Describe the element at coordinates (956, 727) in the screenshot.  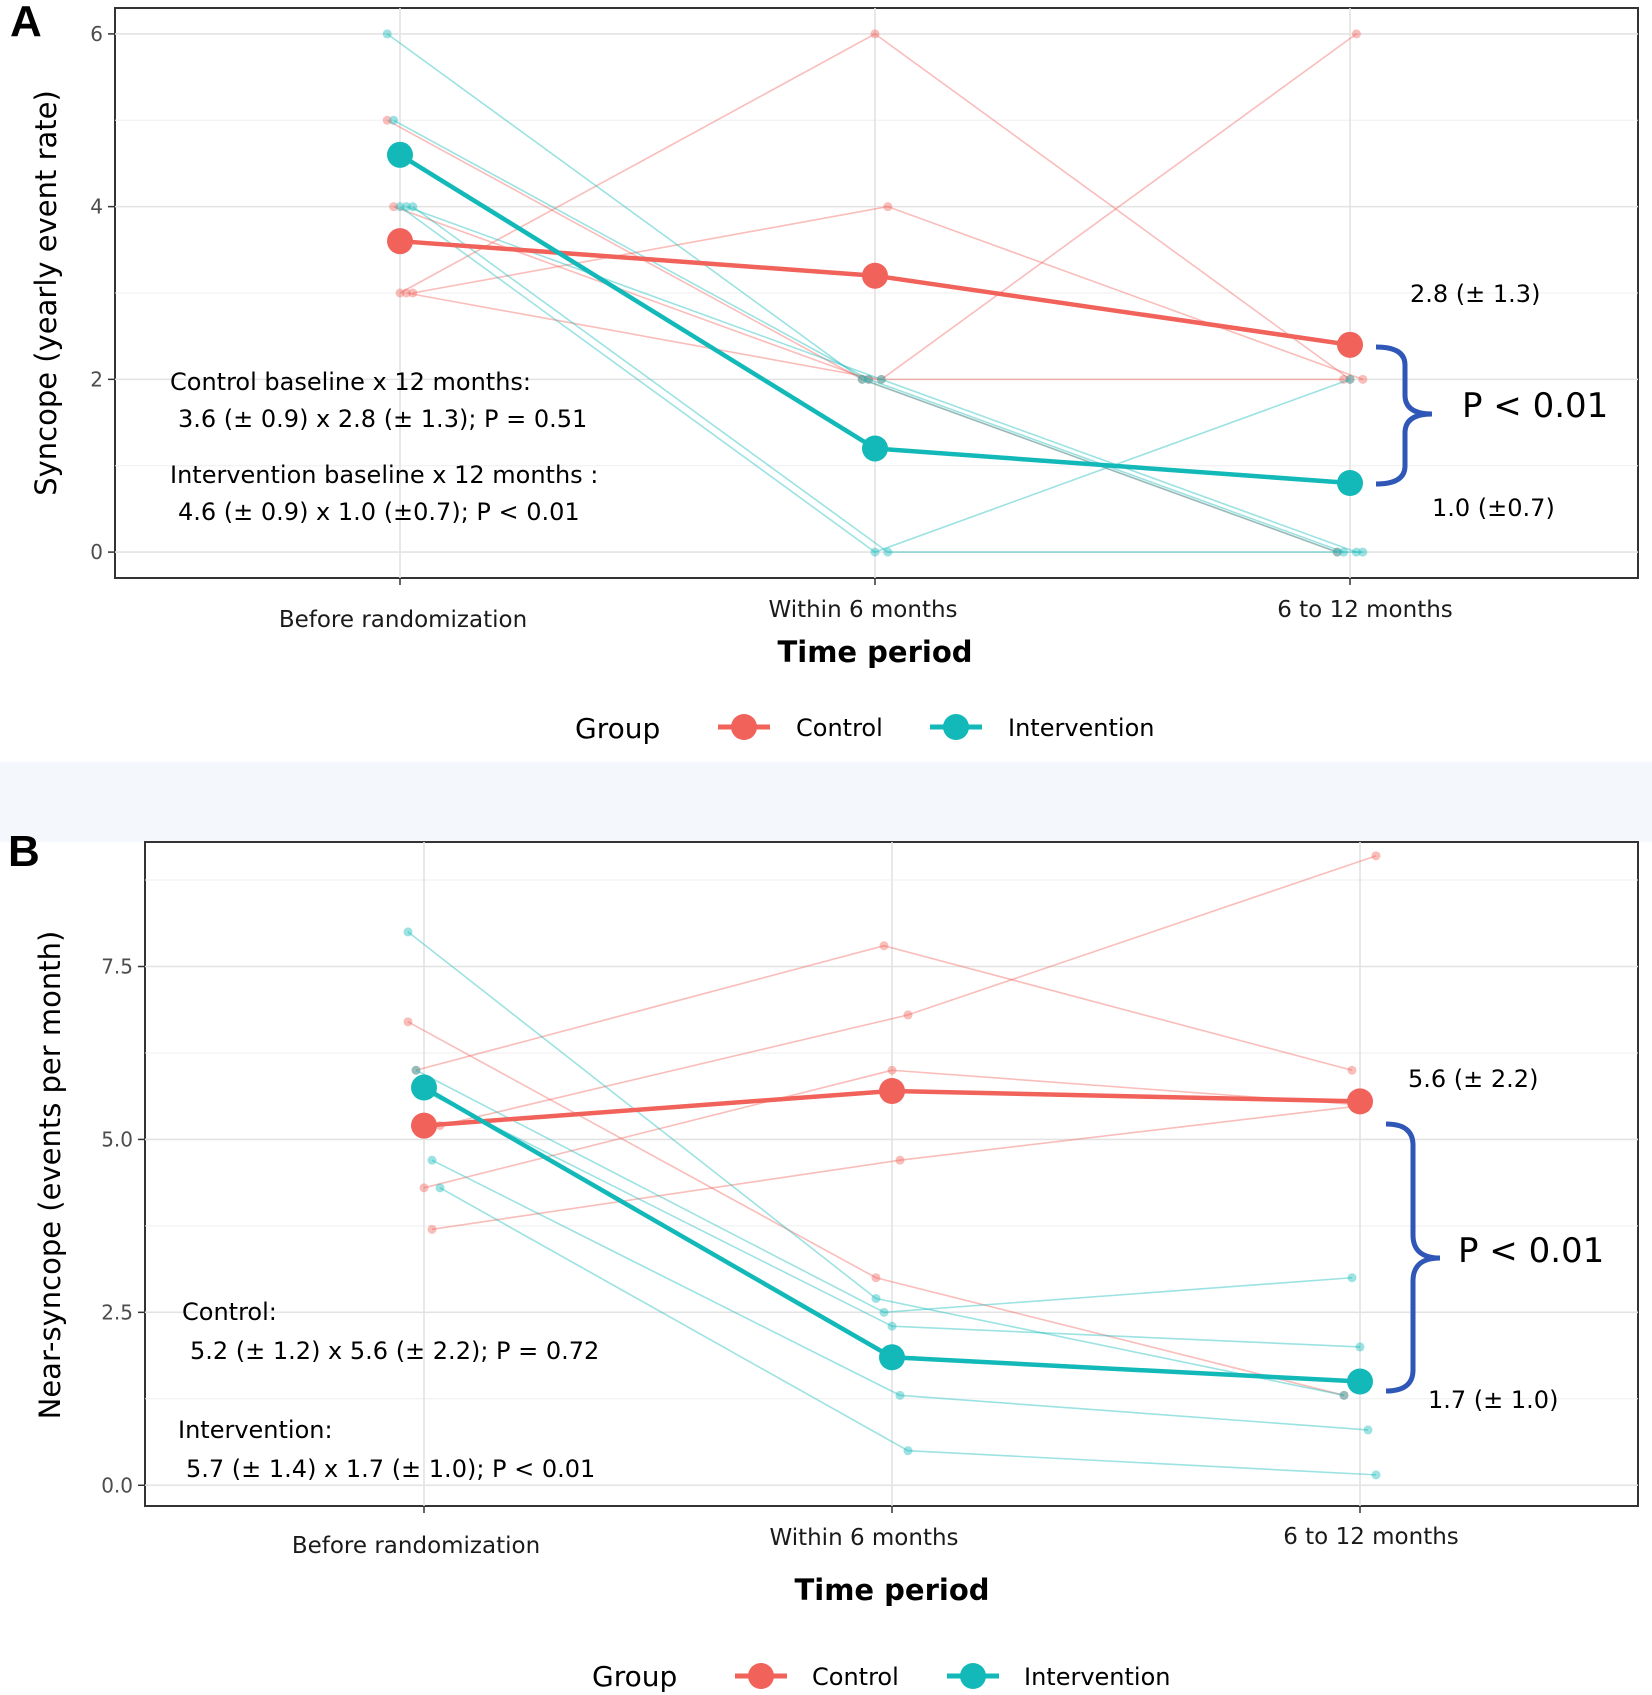
I see `panel-a-legend-intervention-marker` at that location.